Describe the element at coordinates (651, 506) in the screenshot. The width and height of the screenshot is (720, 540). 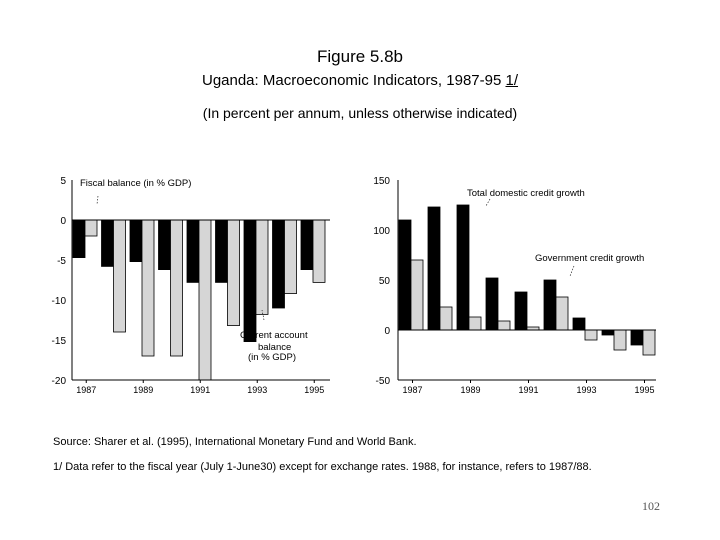
I see `page-number: 102` at that location.